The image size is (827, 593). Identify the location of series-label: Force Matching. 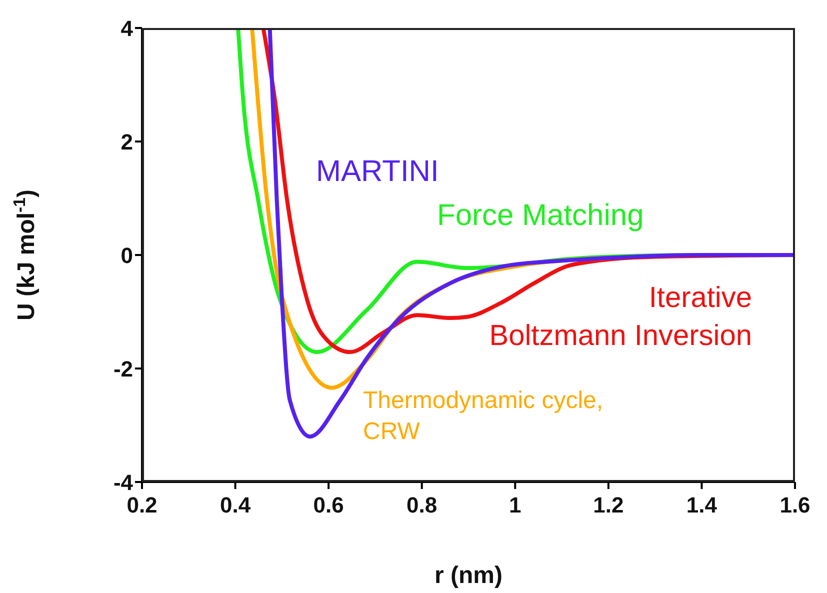
(541, 216).